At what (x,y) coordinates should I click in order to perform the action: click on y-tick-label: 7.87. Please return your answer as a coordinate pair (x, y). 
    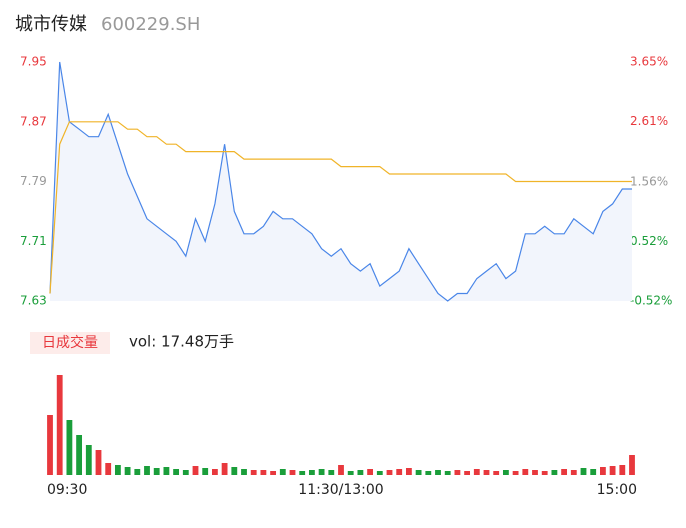
    Looking at the image, I should click on (33, 121).